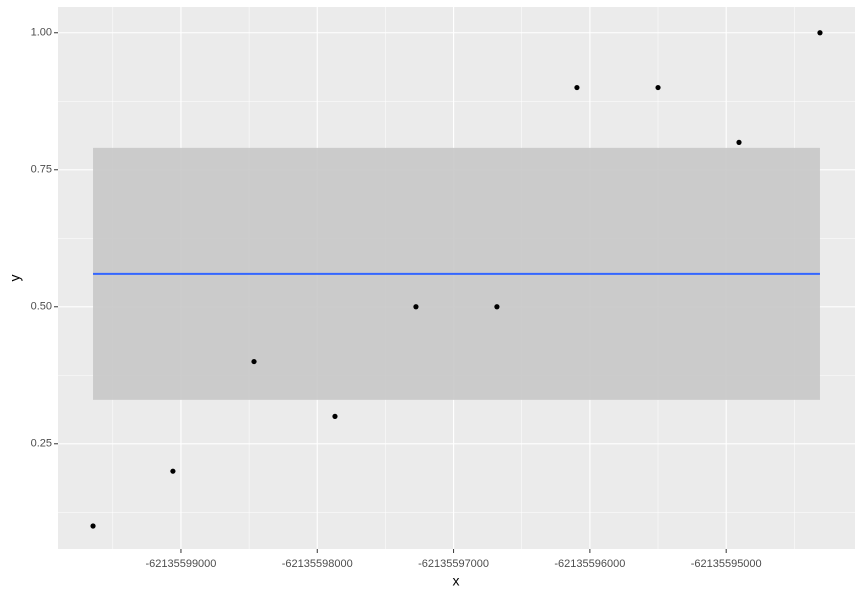  I want to click on y-tick-label: 1.00, so click(41, 33).